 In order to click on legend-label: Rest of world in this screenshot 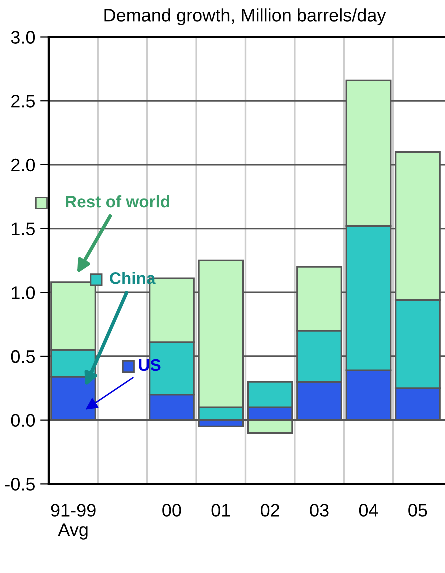, I will do `click(118, 201)`.